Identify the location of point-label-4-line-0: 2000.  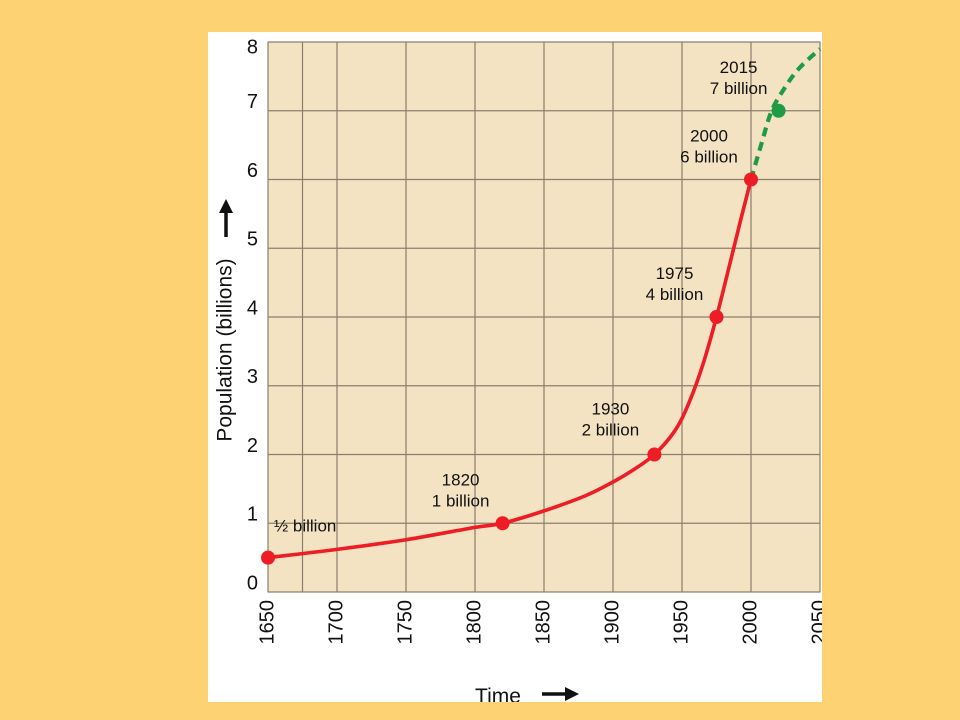
(709, 136).